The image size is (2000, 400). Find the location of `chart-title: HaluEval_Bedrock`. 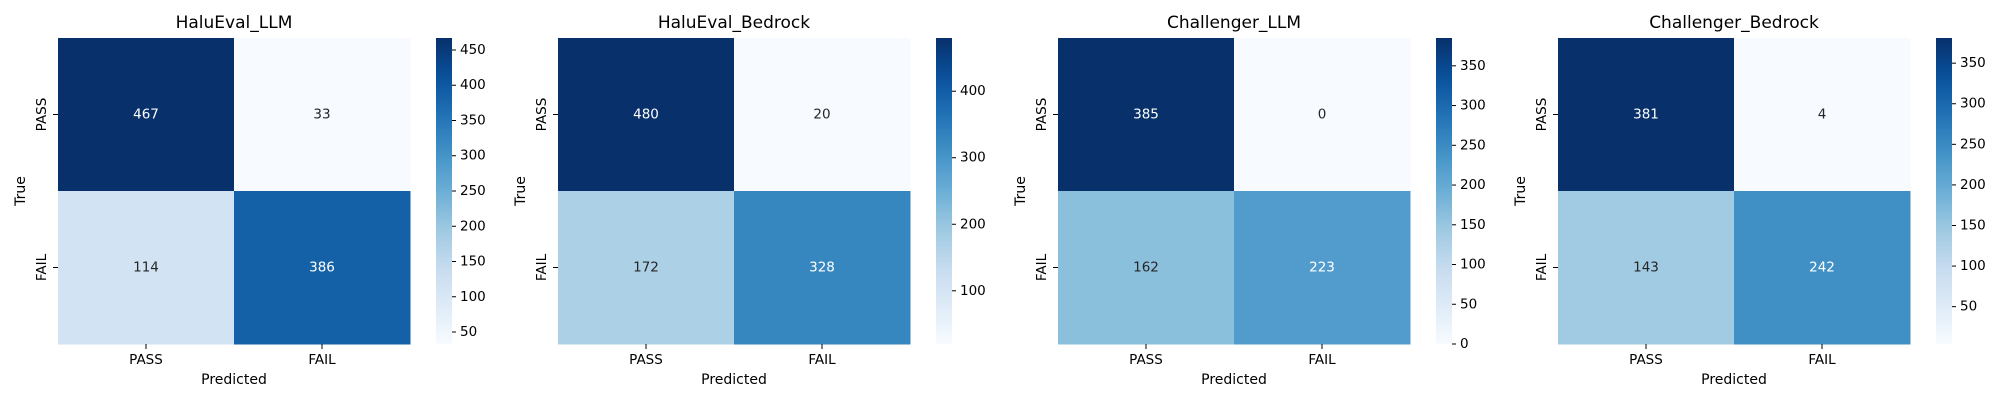

chart-title: HaluEval_Bedrock is located at coordinates (734, 23).